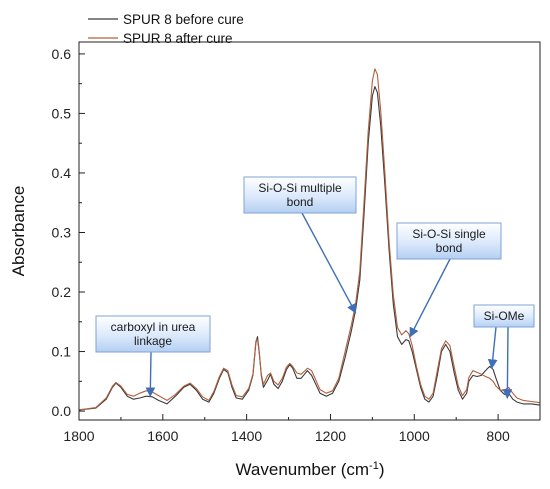  I want to click on x-tick-label: 1000, so click(414, 436).